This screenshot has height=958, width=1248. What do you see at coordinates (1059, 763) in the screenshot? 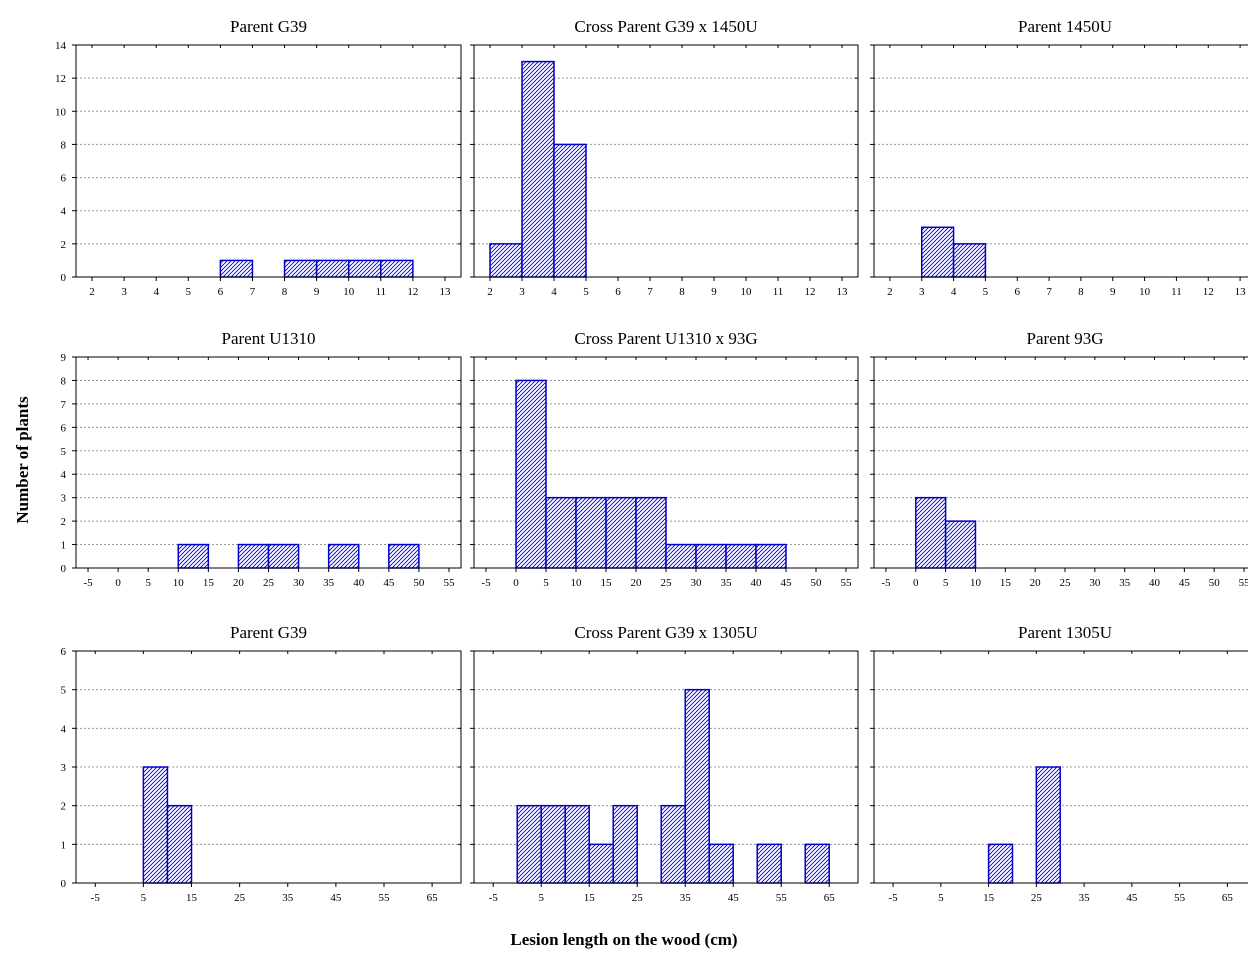
I see `panel-9: Parent 1305U -5 5 15 25 35 45 55 65` at bounding box center [1059, 763].